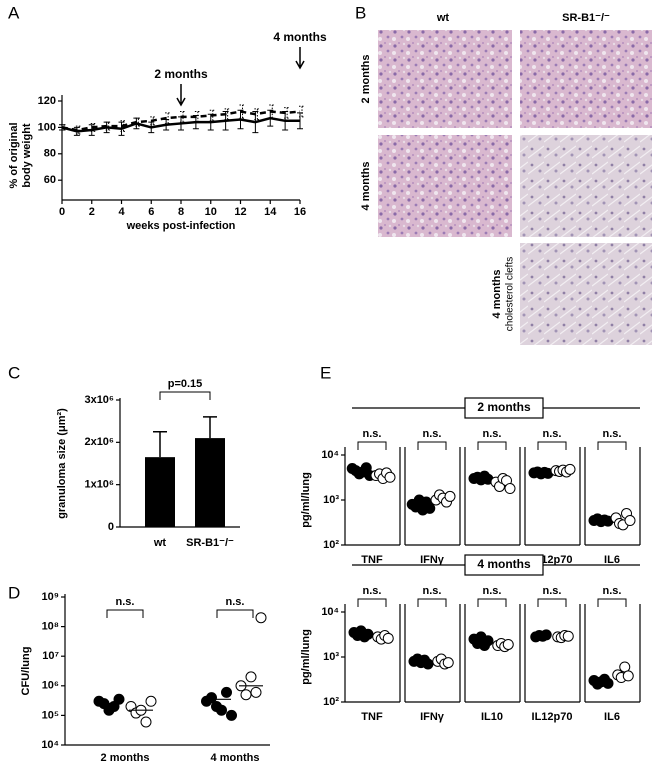 This screenshot has height=765, width=655. What do you see at coordinates (50, 656) in the screenshot?
I see `y-tick-label: 10⁷` at bounding box center [50, 656].